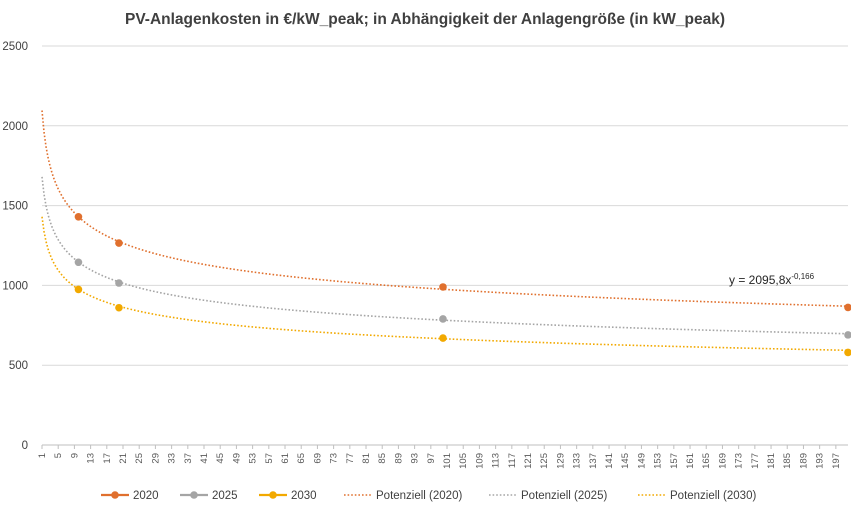 This screenshot has height=510, width=851. Describe the element at coordinates (204, 458) in the screenshot. I see `x-tick-label: 41` at that location.